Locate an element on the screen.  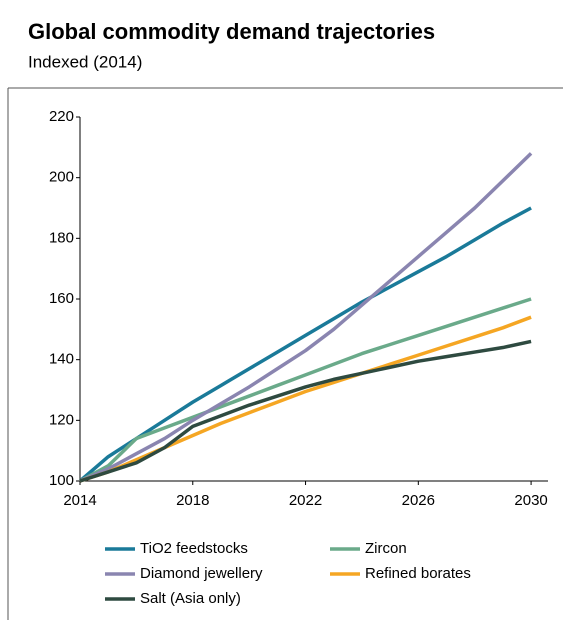
y-tick-label: 160 is located at coordinates (61, 298).